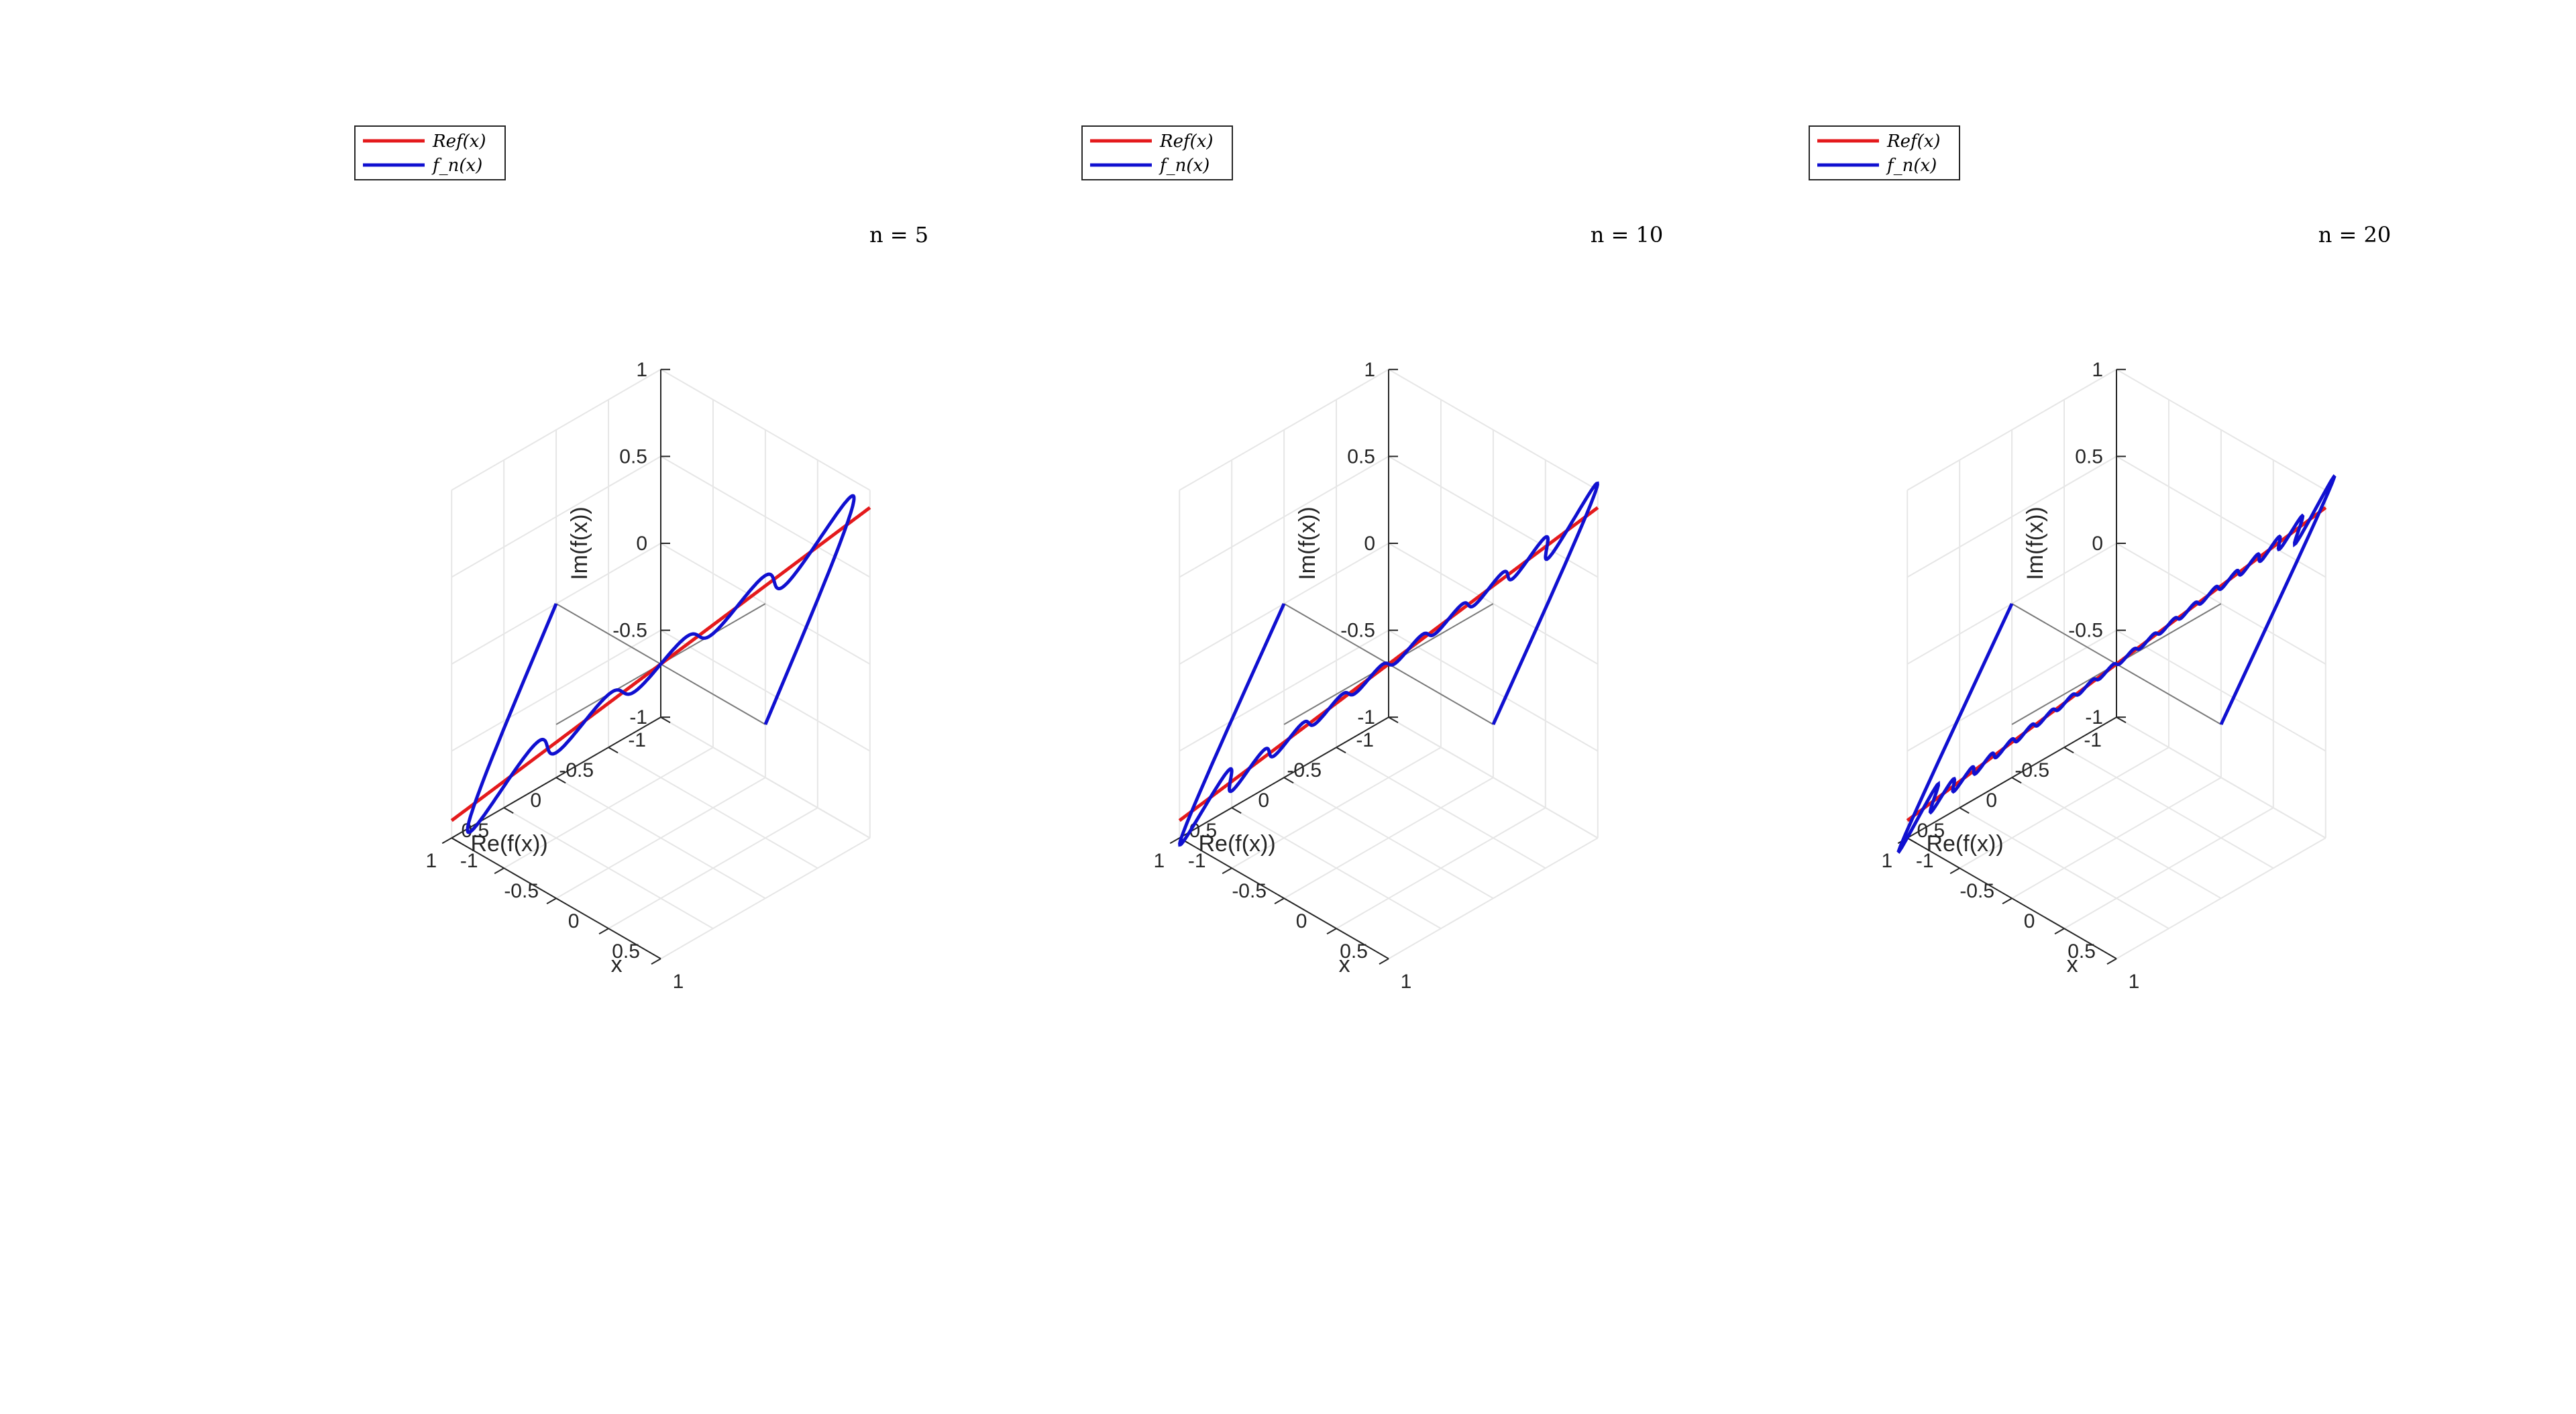 The width and height of the screenshot is (2576, 1414). I want to click on chart-title: n = 5, so click(898, 235).